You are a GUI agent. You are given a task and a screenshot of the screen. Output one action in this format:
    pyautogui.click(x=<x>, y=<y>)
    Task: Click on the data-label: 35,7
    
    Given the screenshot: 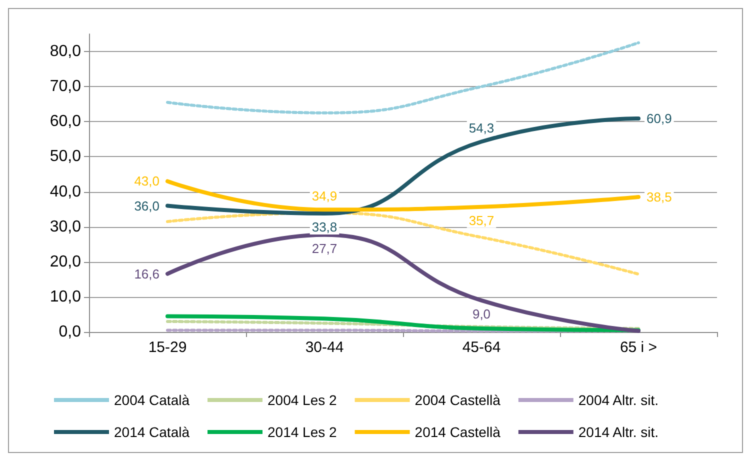 What is the action you would take?
    pyautogui.click(x=481, y=220)
    